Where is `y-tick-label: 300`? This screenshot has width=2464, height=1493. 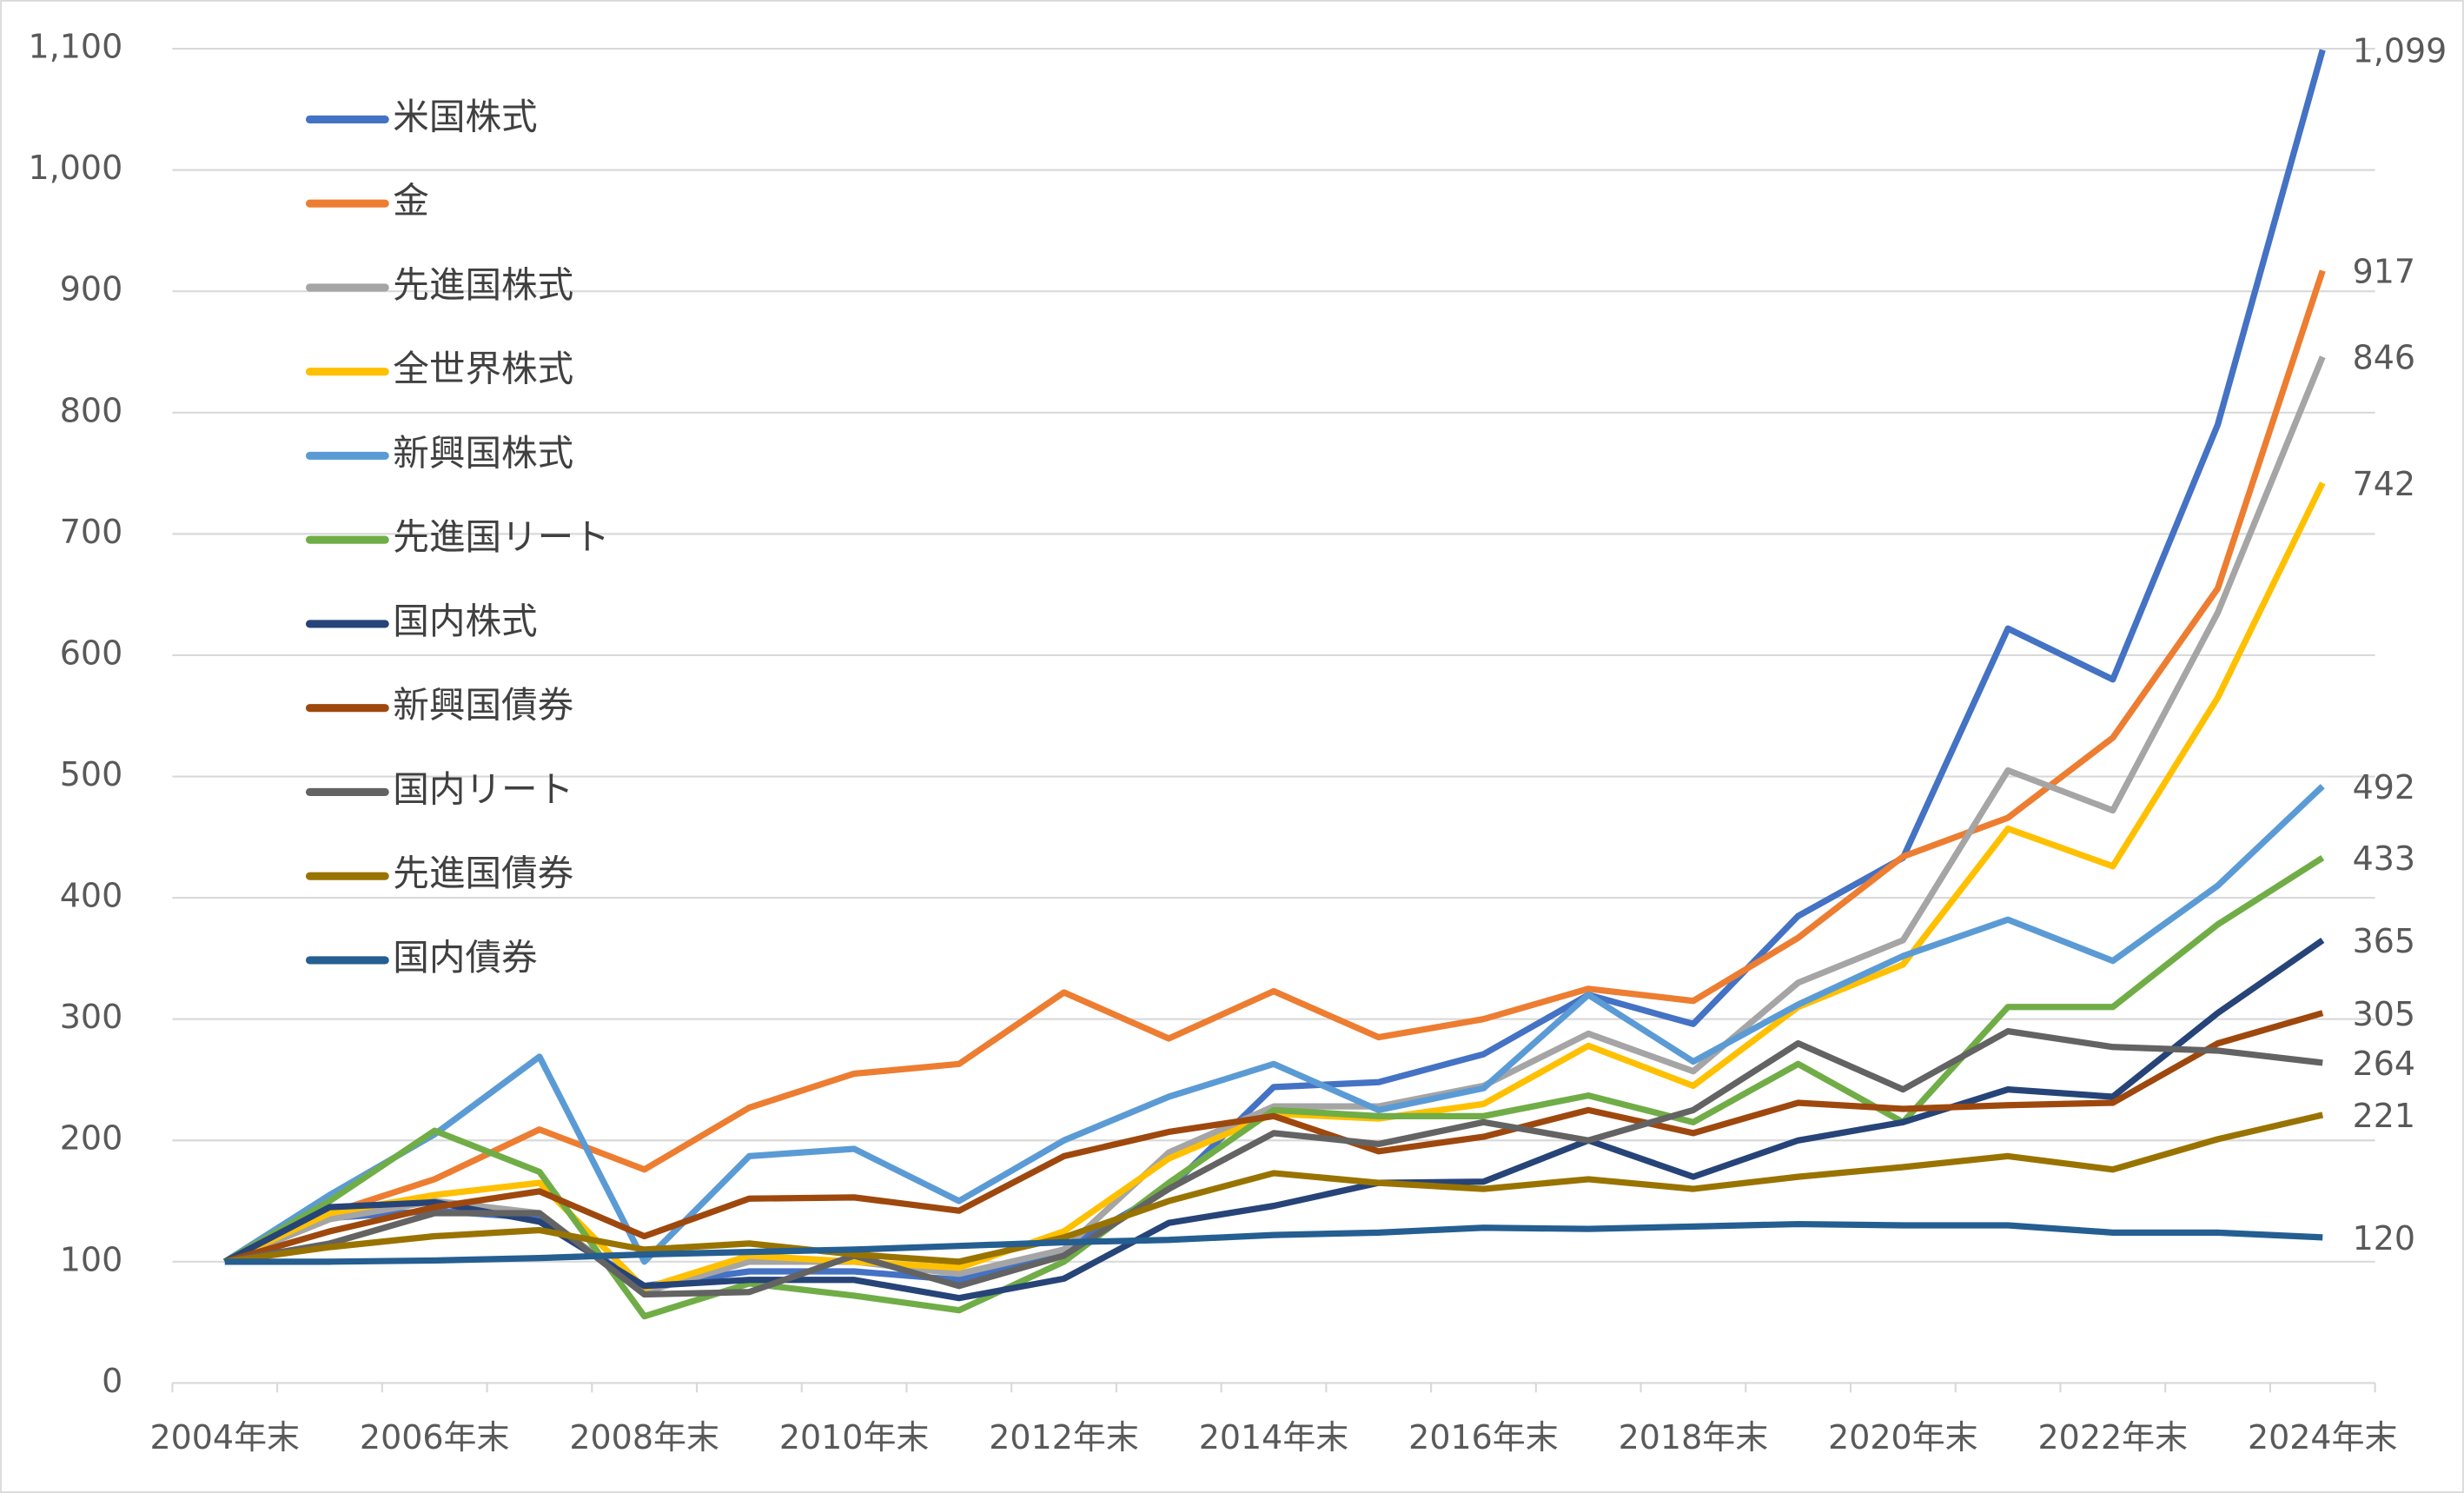
y-tick-label: 300 is located at coordinates (91, 1017).